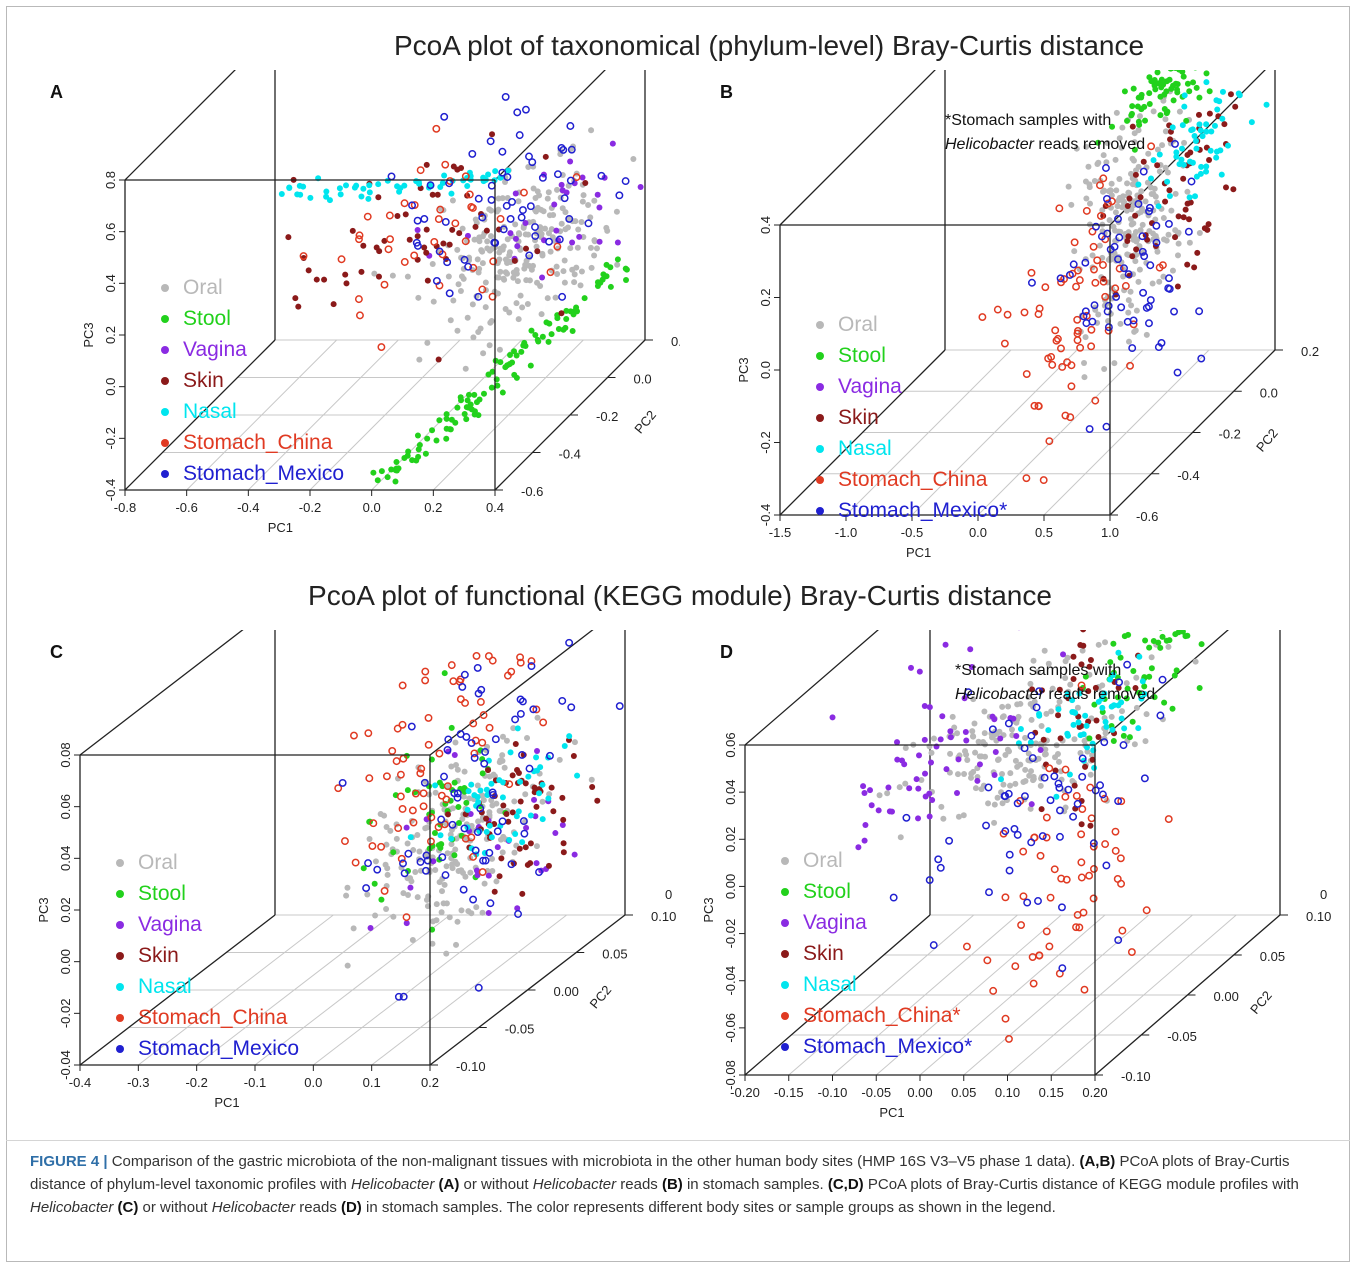 The width and height of the screenshot is (1358, 1269). I want to click on x-tick-label: 0.0, so click(313, 1082).